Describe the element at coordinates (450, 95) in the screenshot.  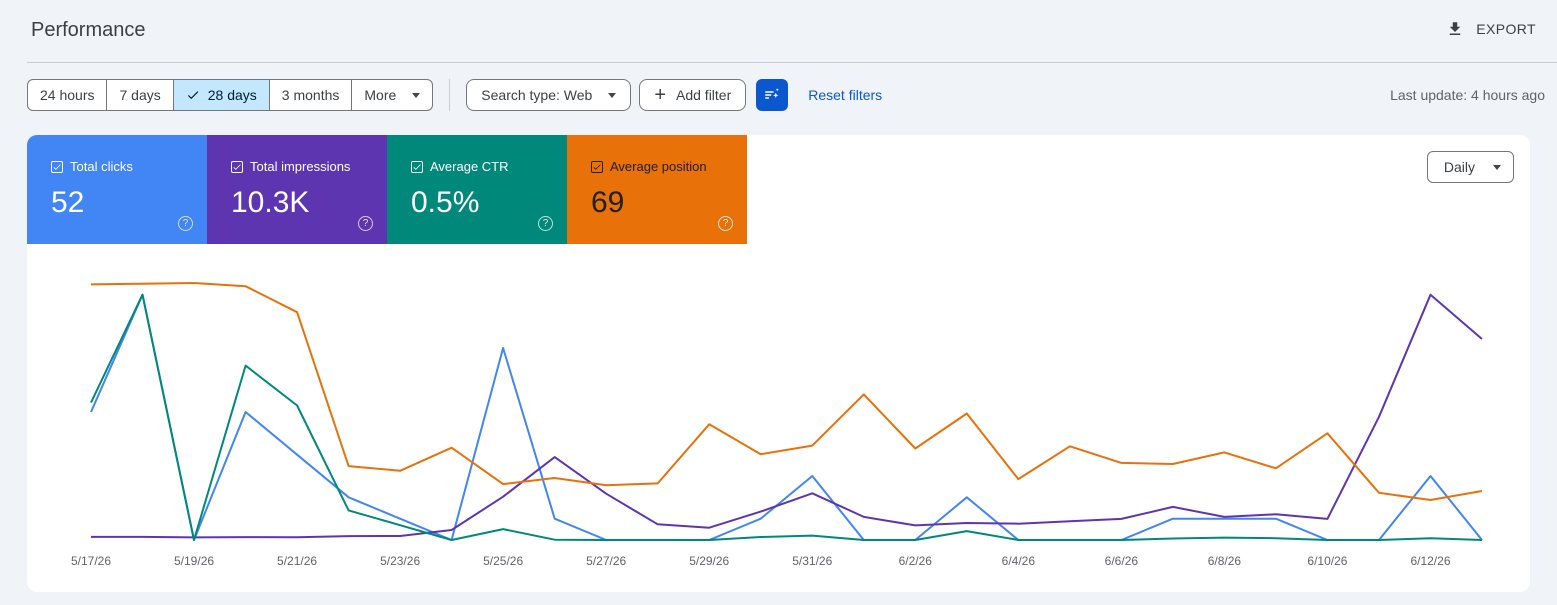
I see `toolbar-separator` at that location.